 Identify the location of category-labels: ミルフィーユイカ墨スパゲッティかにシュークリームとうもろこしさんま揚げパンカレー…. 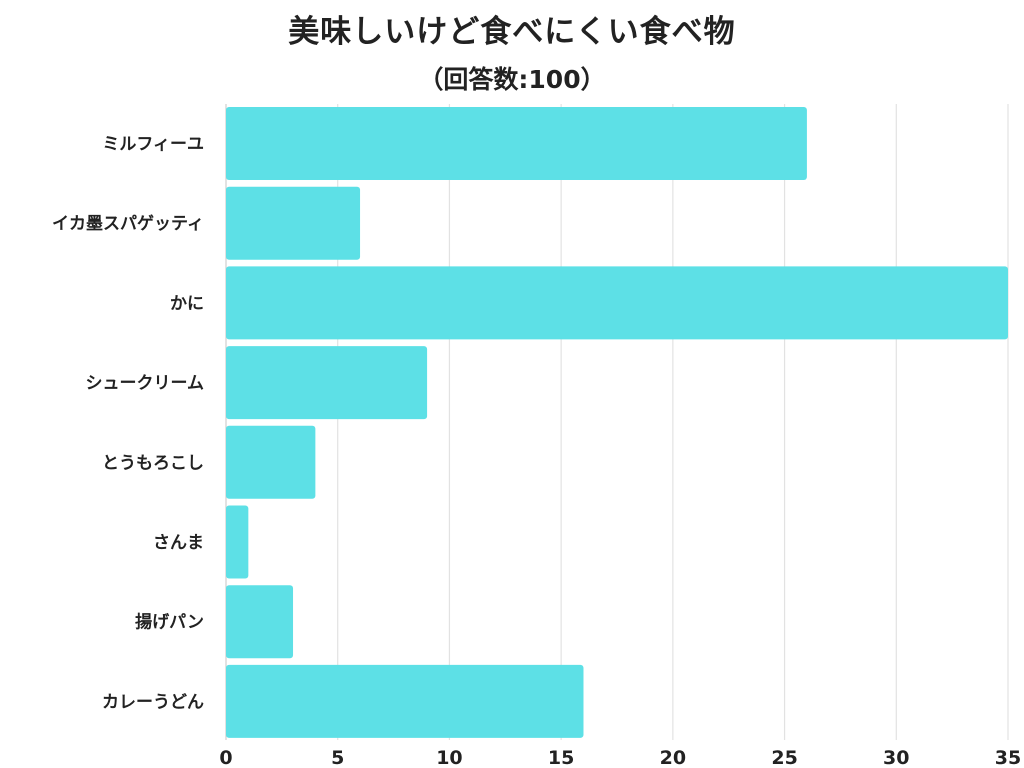
(128, 424).